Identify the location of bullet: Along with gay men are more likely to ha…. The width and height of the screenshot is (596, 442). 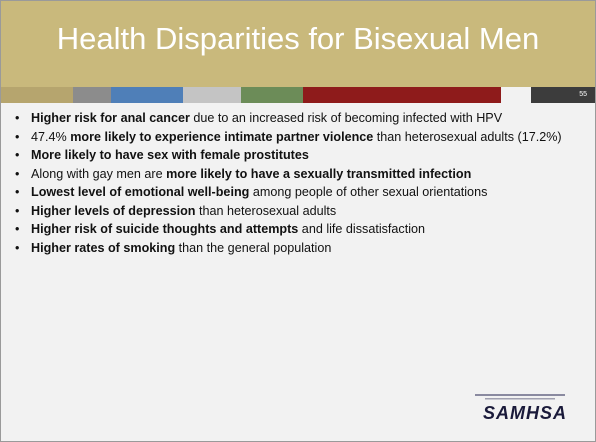
(300, 175).